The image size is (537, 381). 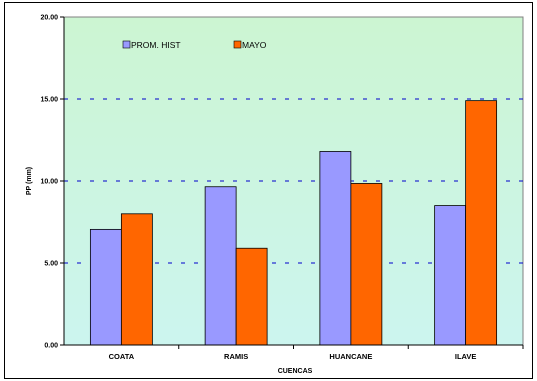 What do you see at coordinates (254, 45) in the screenshot?
I see `legend-label-mayo: MAYO` at bounding box center [254, 45].